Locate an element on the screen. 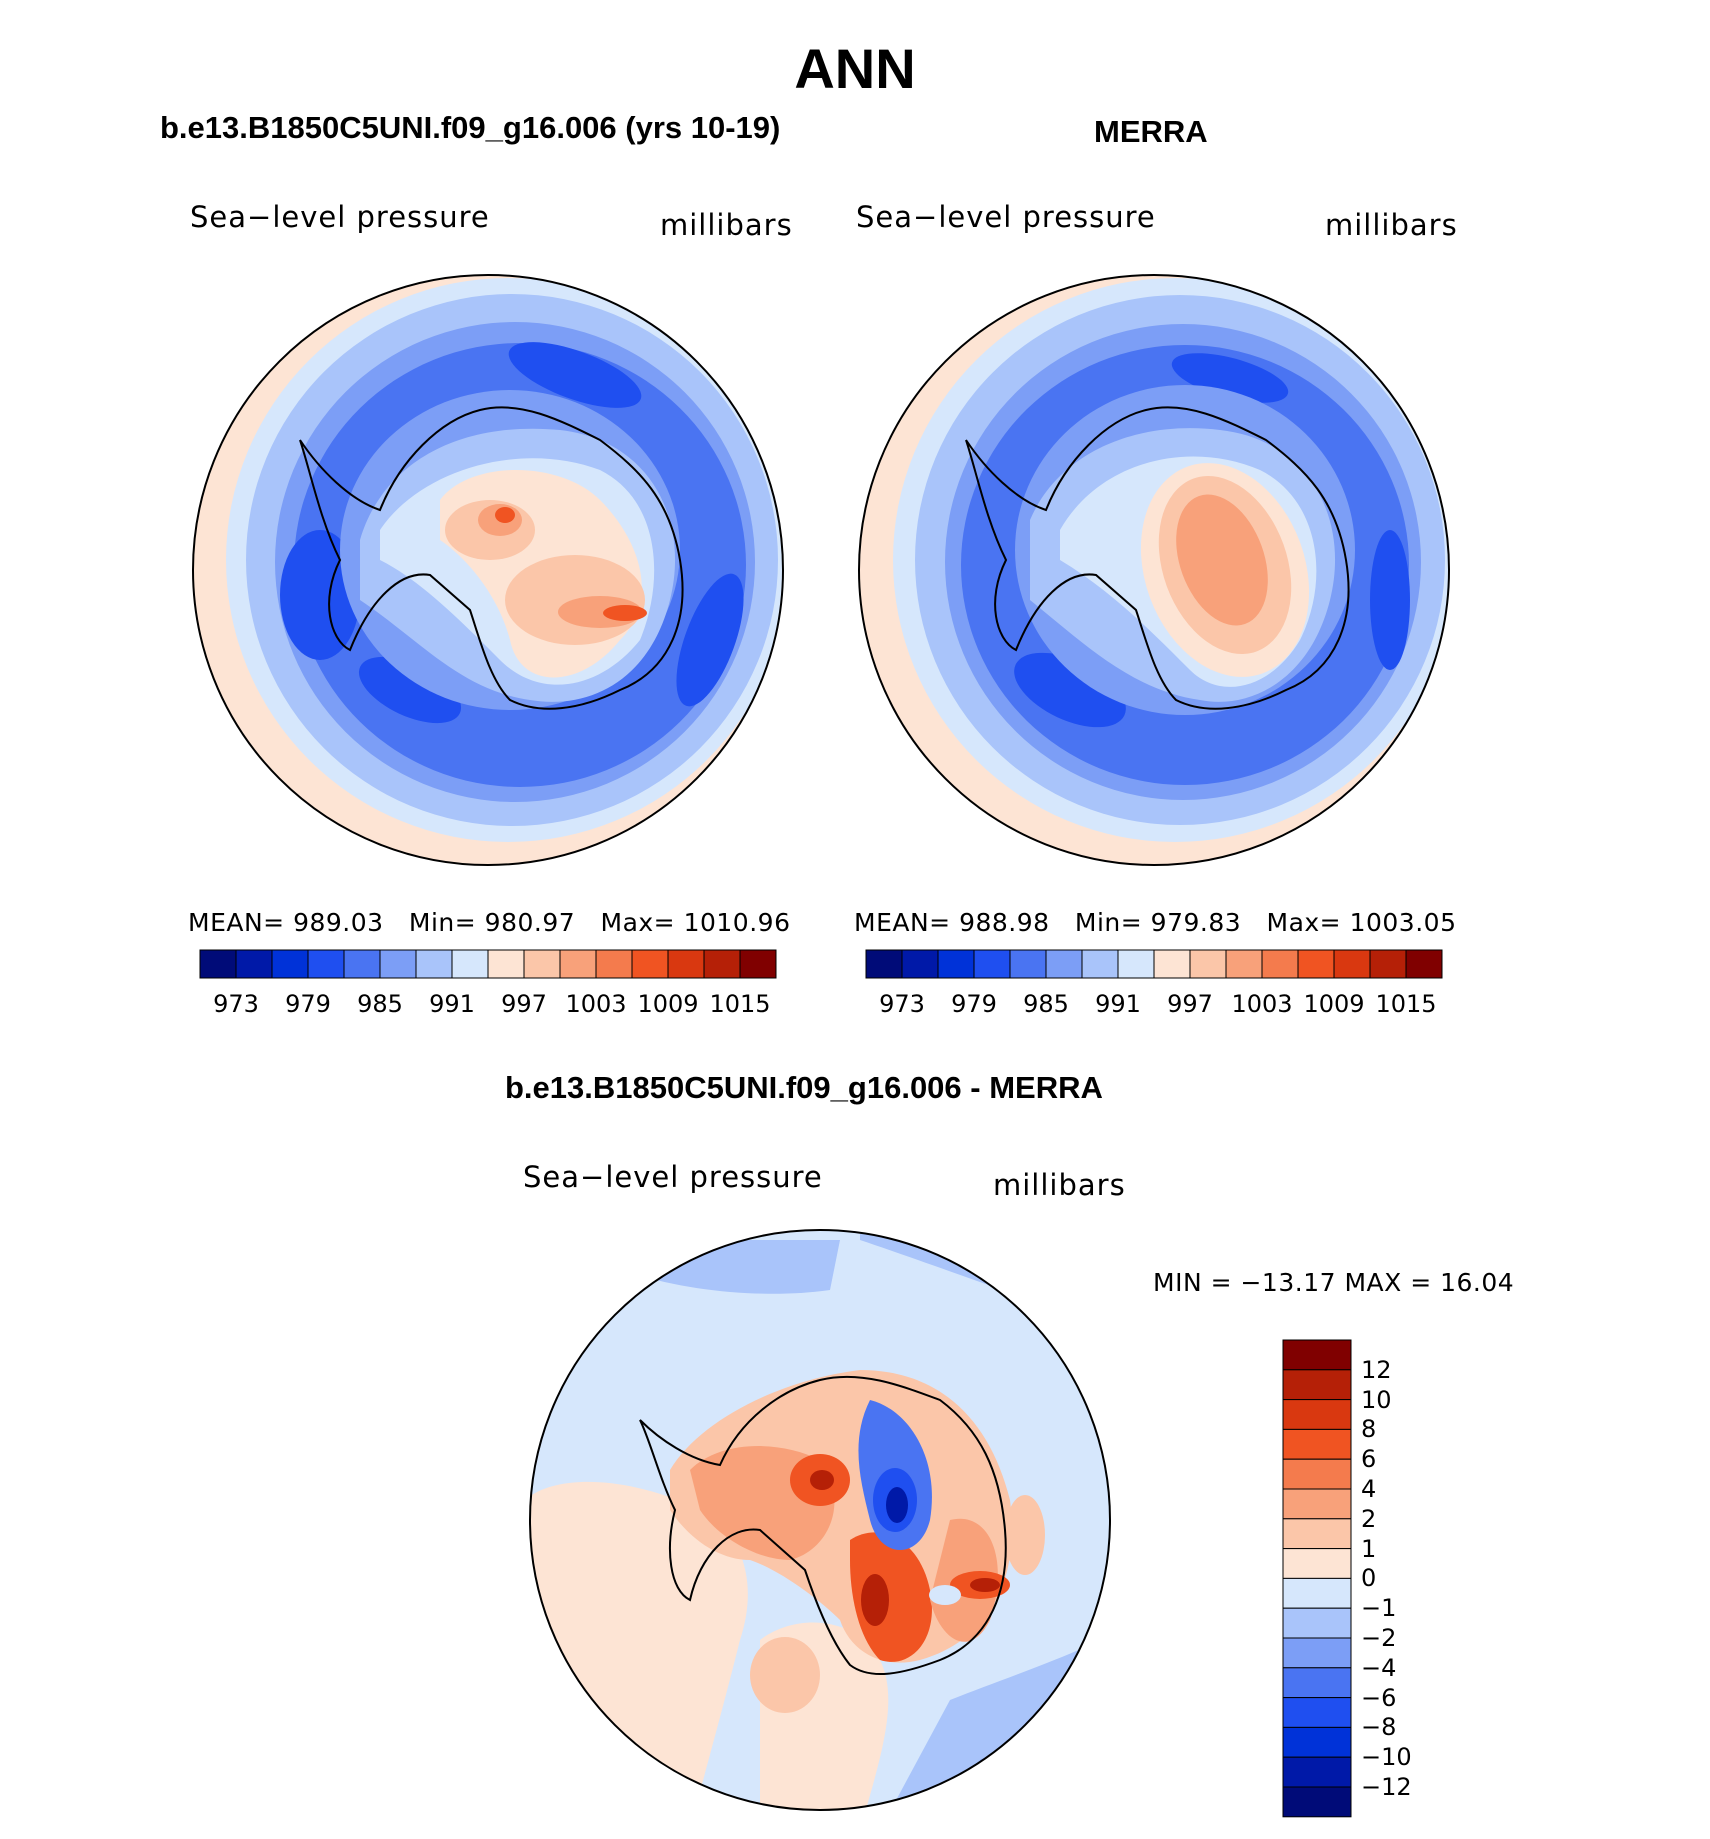 This screenshot has height=1839, width=1710. model-mean-value: 989.03 is located at coordinates (338, 922).